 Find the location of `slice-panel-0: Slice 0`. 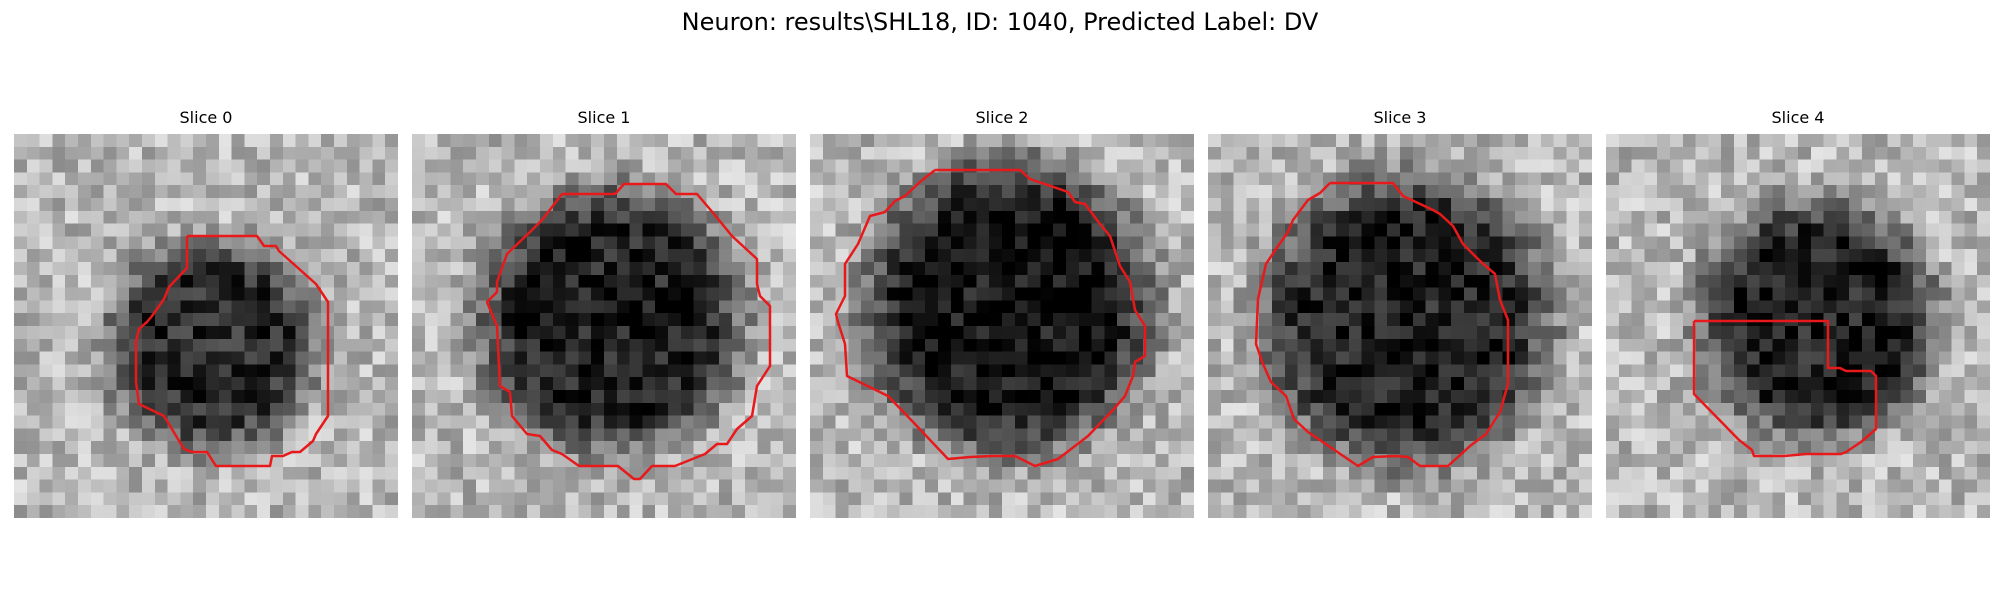

slice-panel-0: Slice 0 is located at coordinates (206, 313).